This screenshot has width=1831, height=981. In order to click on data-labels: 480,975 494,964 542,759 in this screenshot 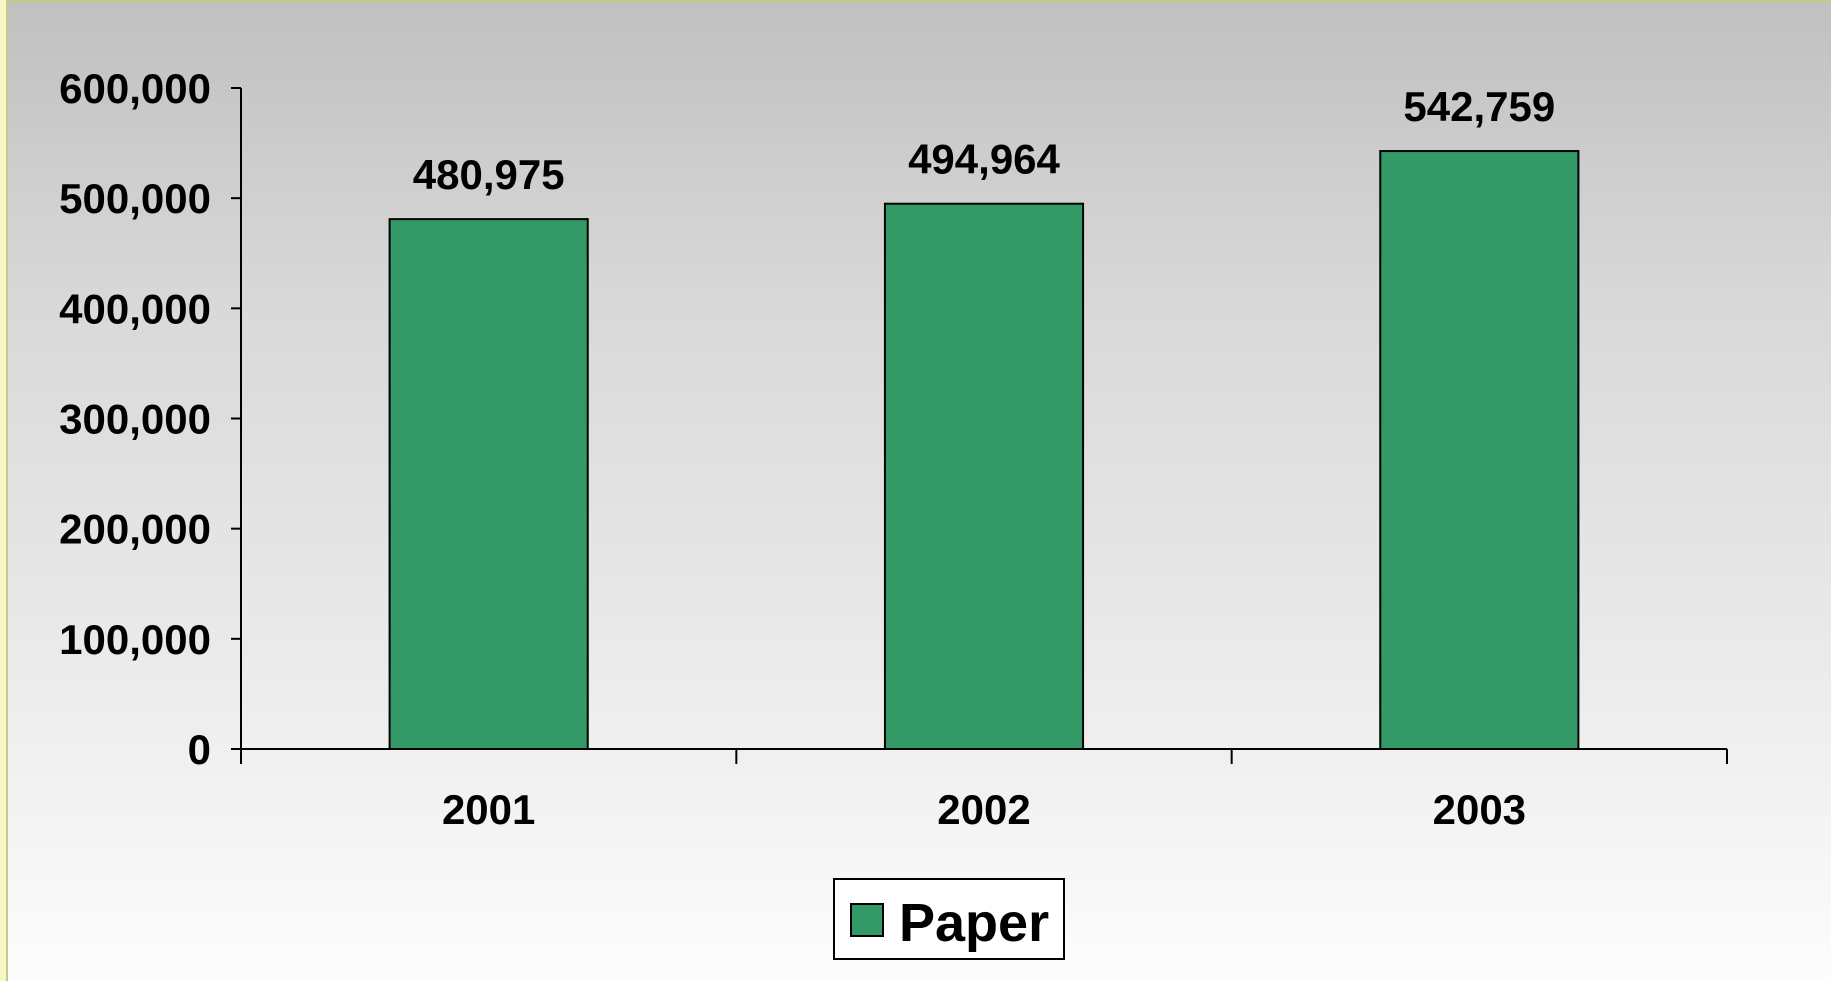, I will do `click(984, 140)`.